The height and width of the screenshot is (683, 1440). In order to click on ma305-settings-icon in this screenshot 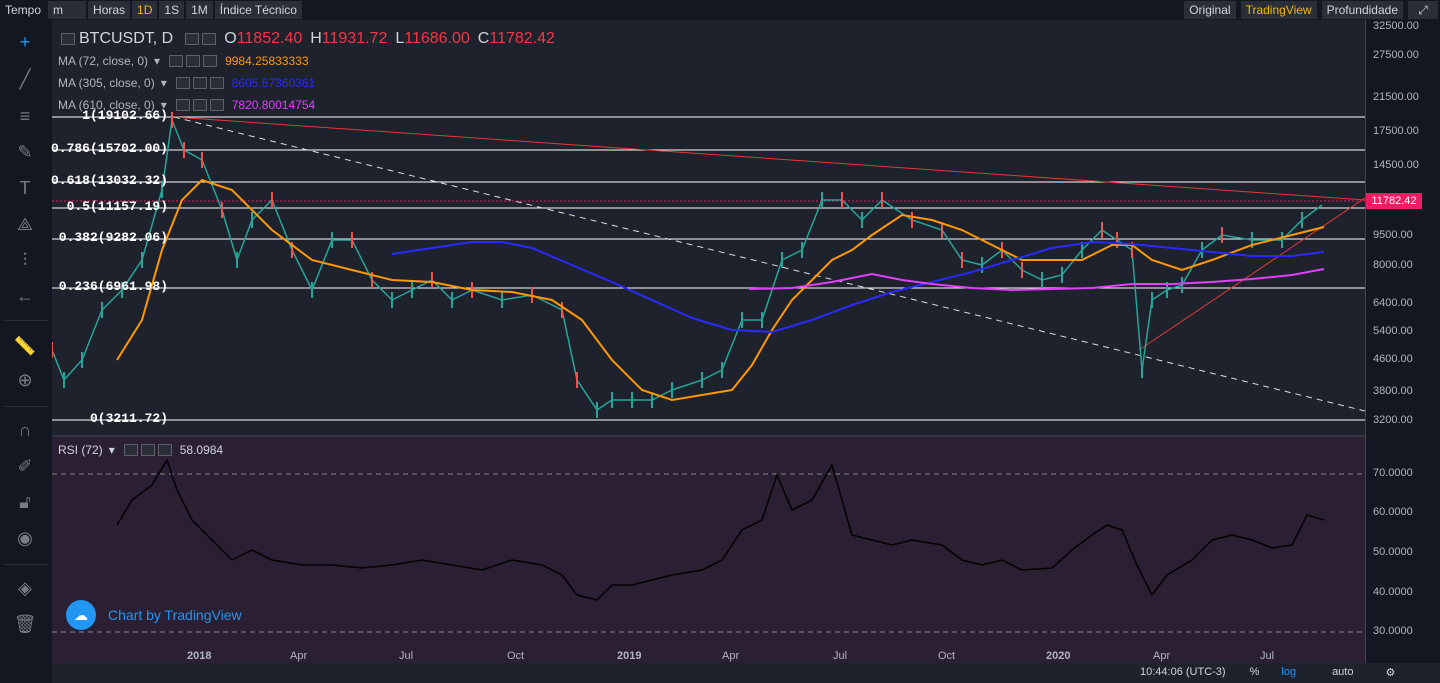, I will do `click(182, 83)`.